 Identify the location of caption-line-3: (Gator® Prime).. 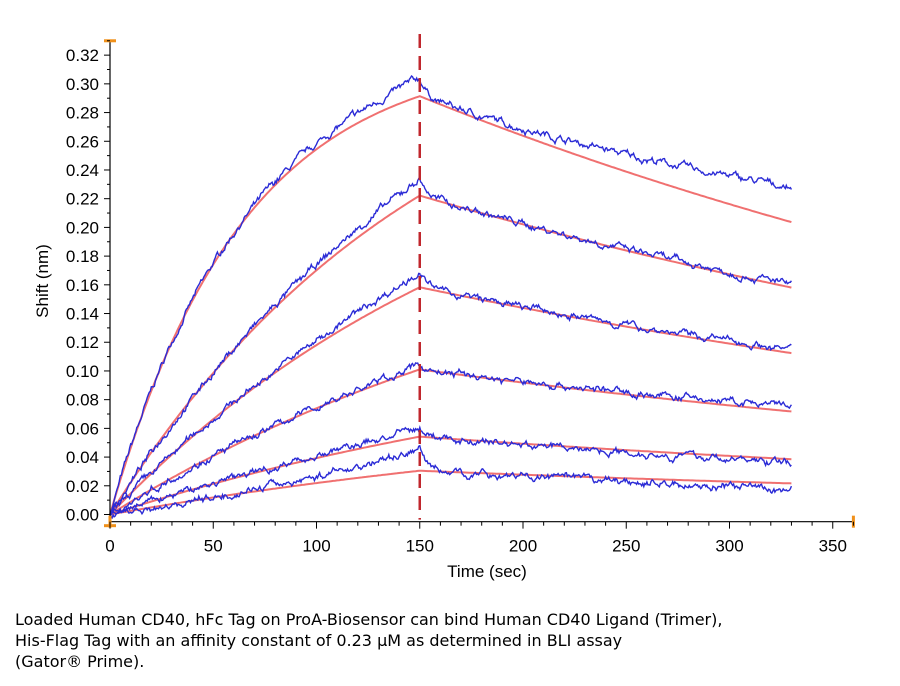
(80, 661).